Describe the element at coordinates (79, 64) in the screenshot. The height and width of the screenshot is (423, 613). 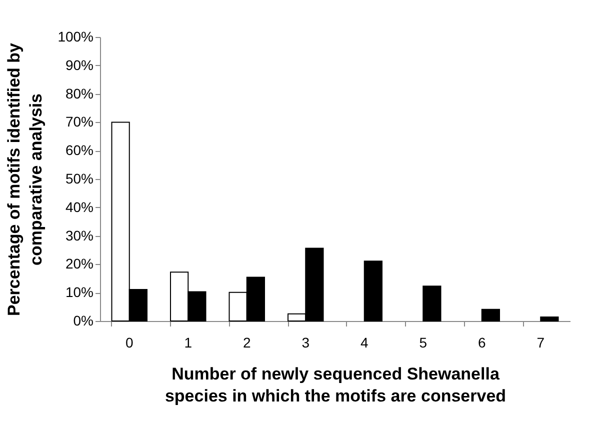
I see `y-tick-label: 90%` at that location.